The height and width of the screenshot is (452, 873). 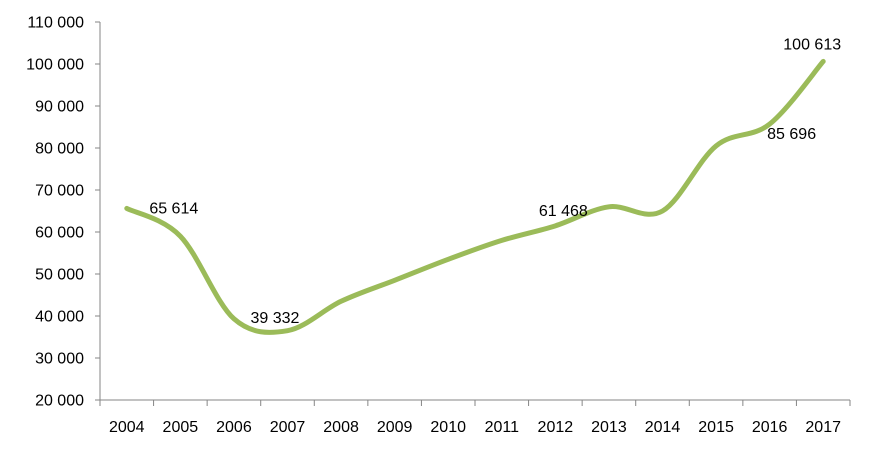 I want to click on y-tick-label: 90 000, so click(x=59, y=107).